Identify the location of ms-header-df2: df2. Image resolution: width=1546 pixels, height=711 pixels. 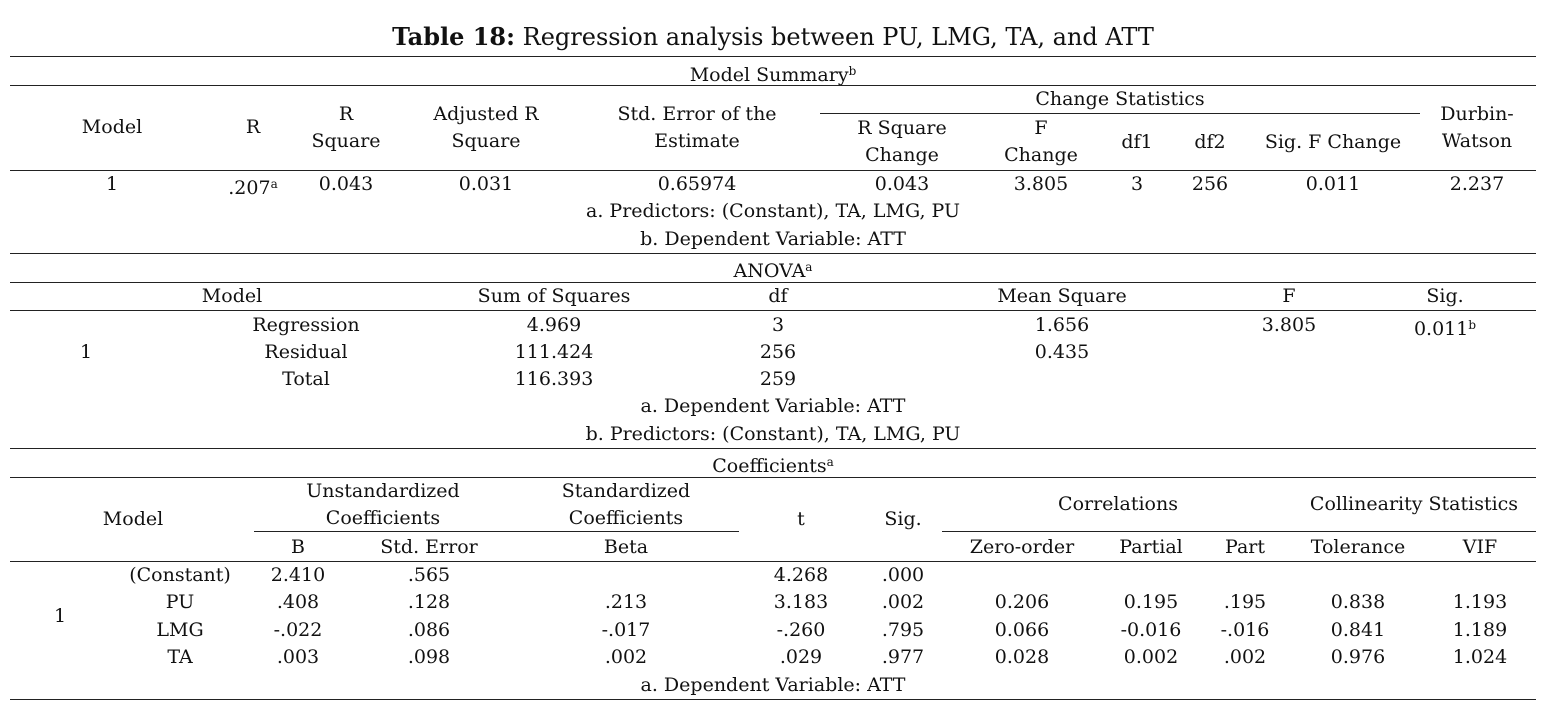
(1210, 142).